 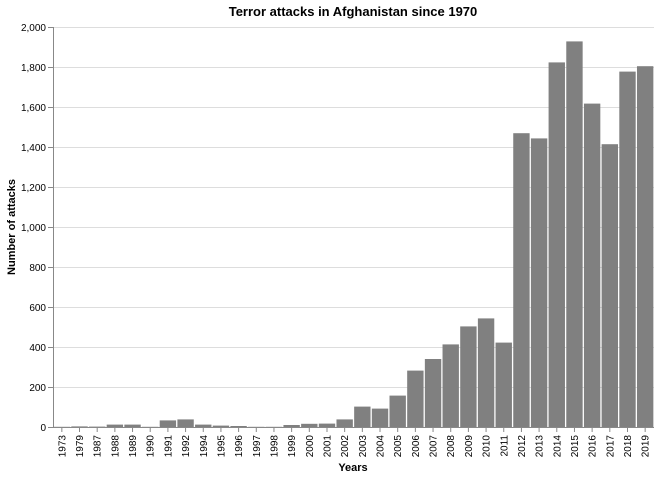 I want to click on x-tick-label: 2007, so click(x=434, y=446).